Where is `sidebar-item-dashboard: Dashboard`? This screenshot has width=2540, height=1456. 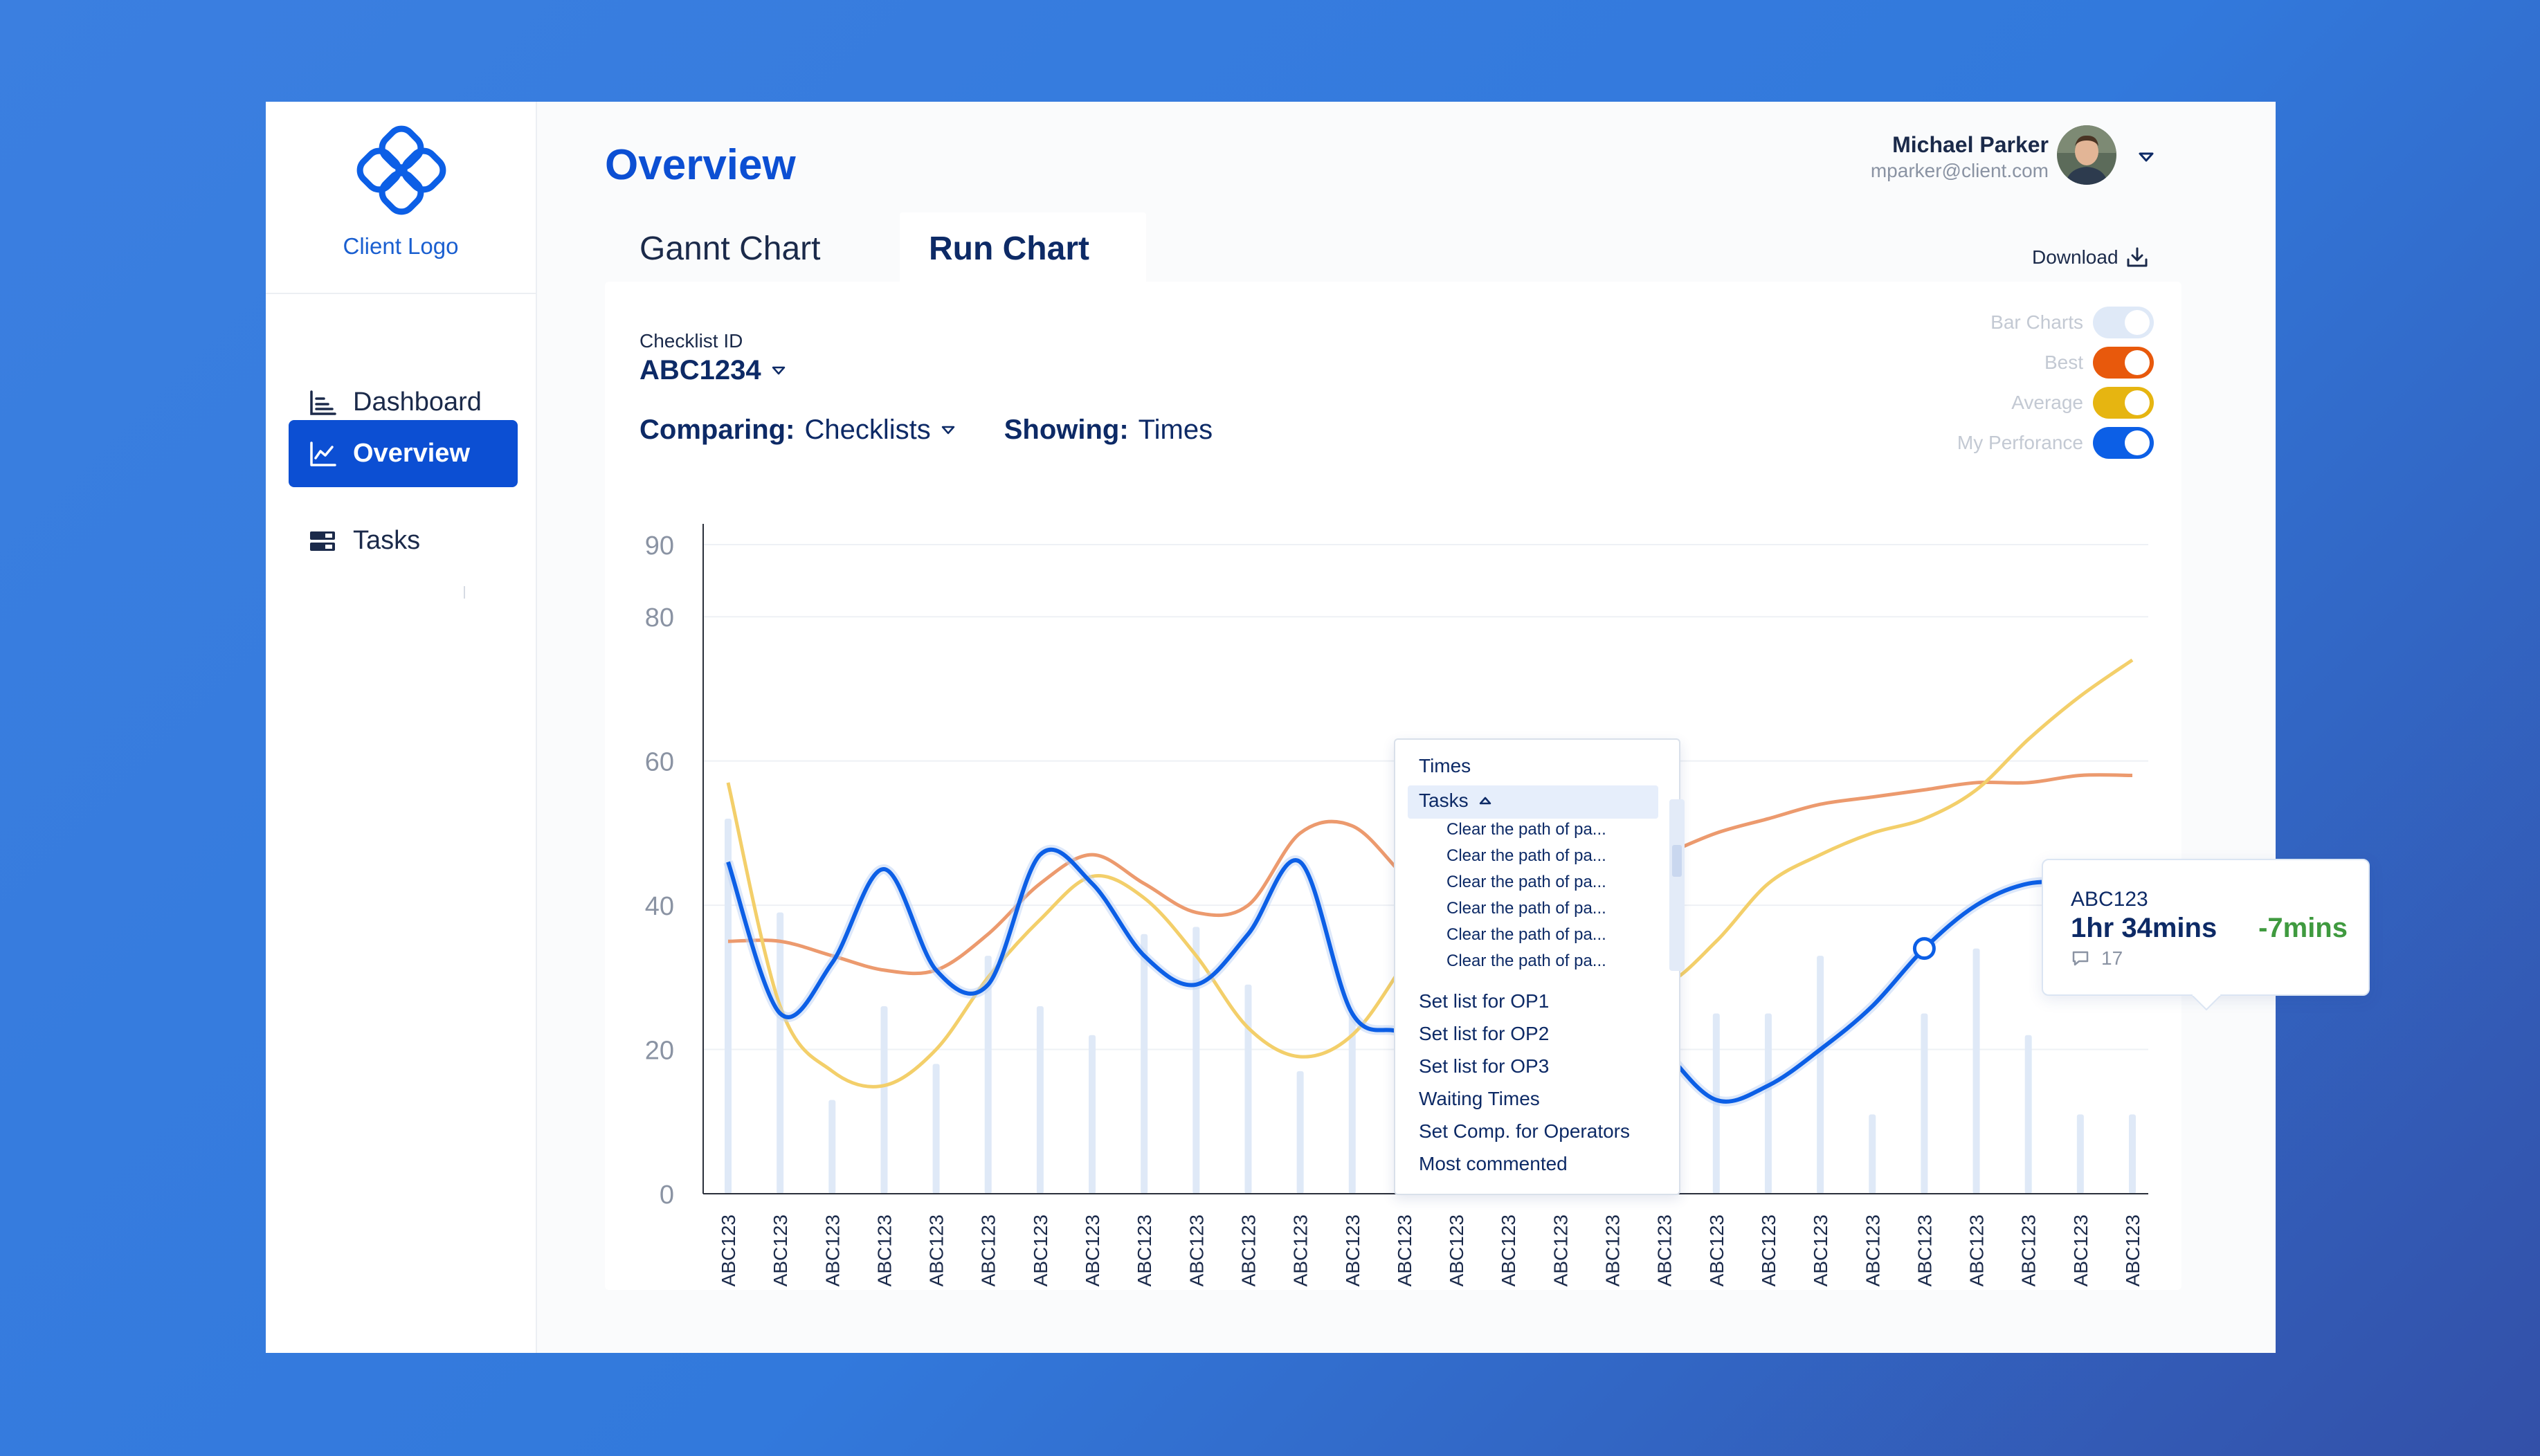
sidebar-item-dashboard: Dashboard is located at coordinates (404, 402).